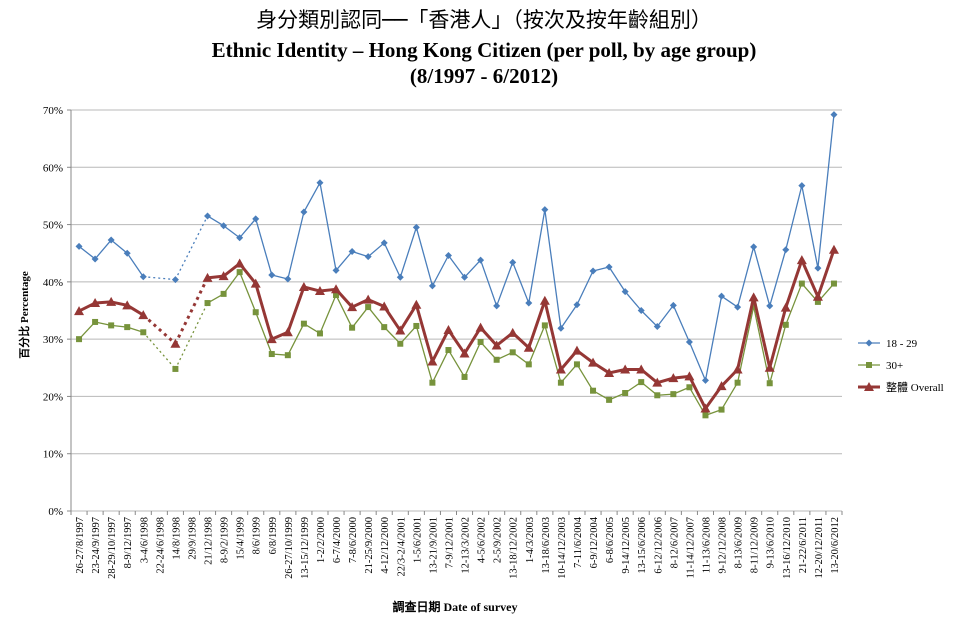  I want to click on x-tick-label: 29/9/1998, so click(192, 538).